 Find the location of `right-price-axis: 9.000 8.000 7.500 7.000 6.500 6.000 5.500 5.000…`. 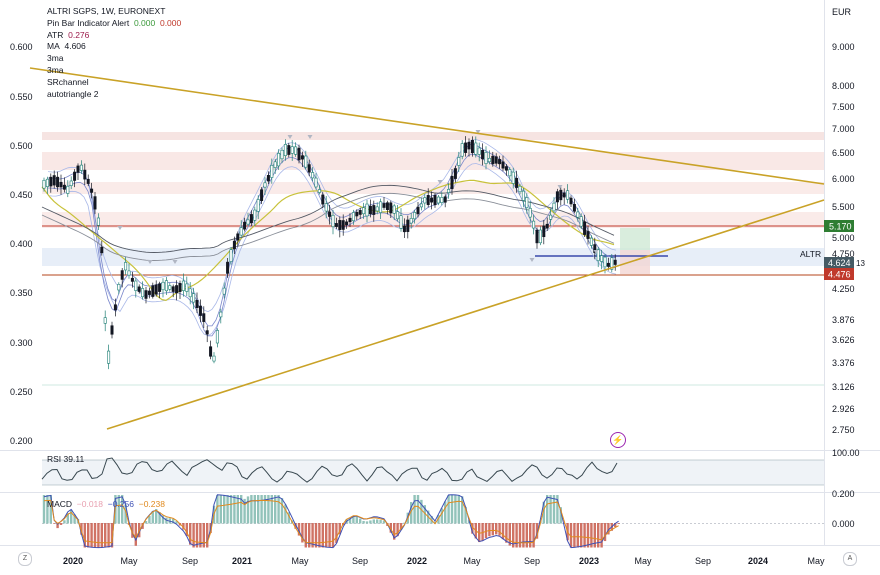

right-price-axis: 9.000 8.000 7.500 7.000 6.500 6.000 5.500 5.000… is located at coordinates (843, 238).